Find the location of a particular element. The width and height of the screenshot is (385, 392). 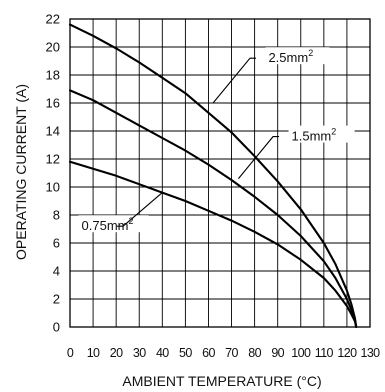

series-label-bg-2-5mm2 is located at coordinates (297, 56).